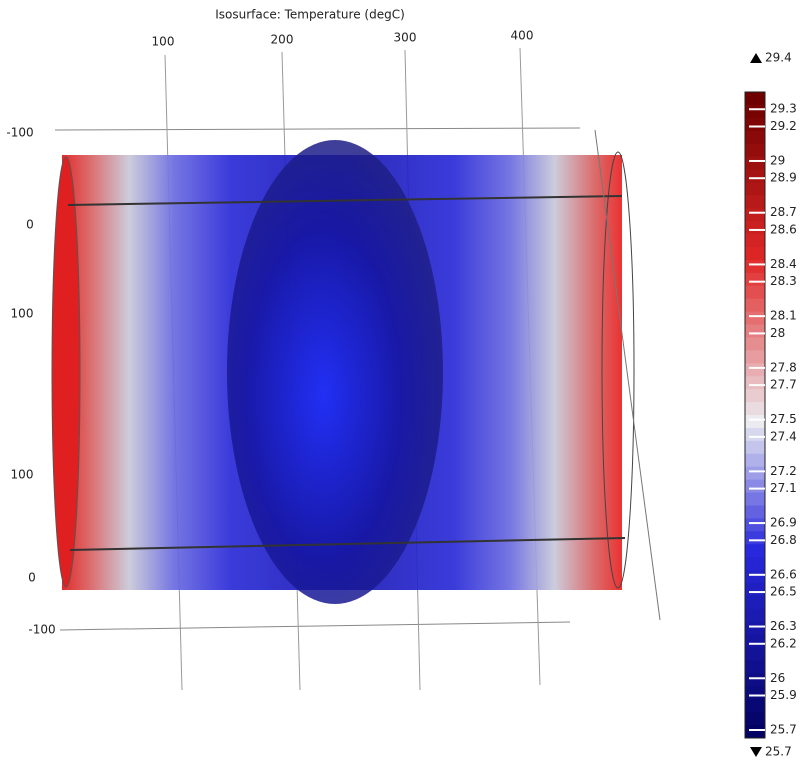 The image size is (812, 762). I want to click on colorbar-tick-label: 26.2, so click(783, 643).